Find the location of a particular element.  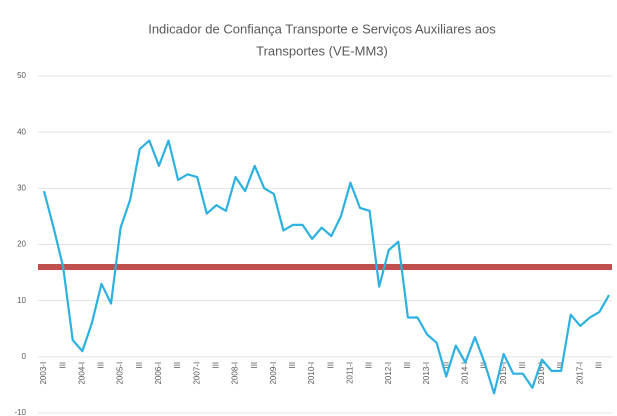

chart-title: Transportes (VE-MM3) is located at coordinates (322, 50).